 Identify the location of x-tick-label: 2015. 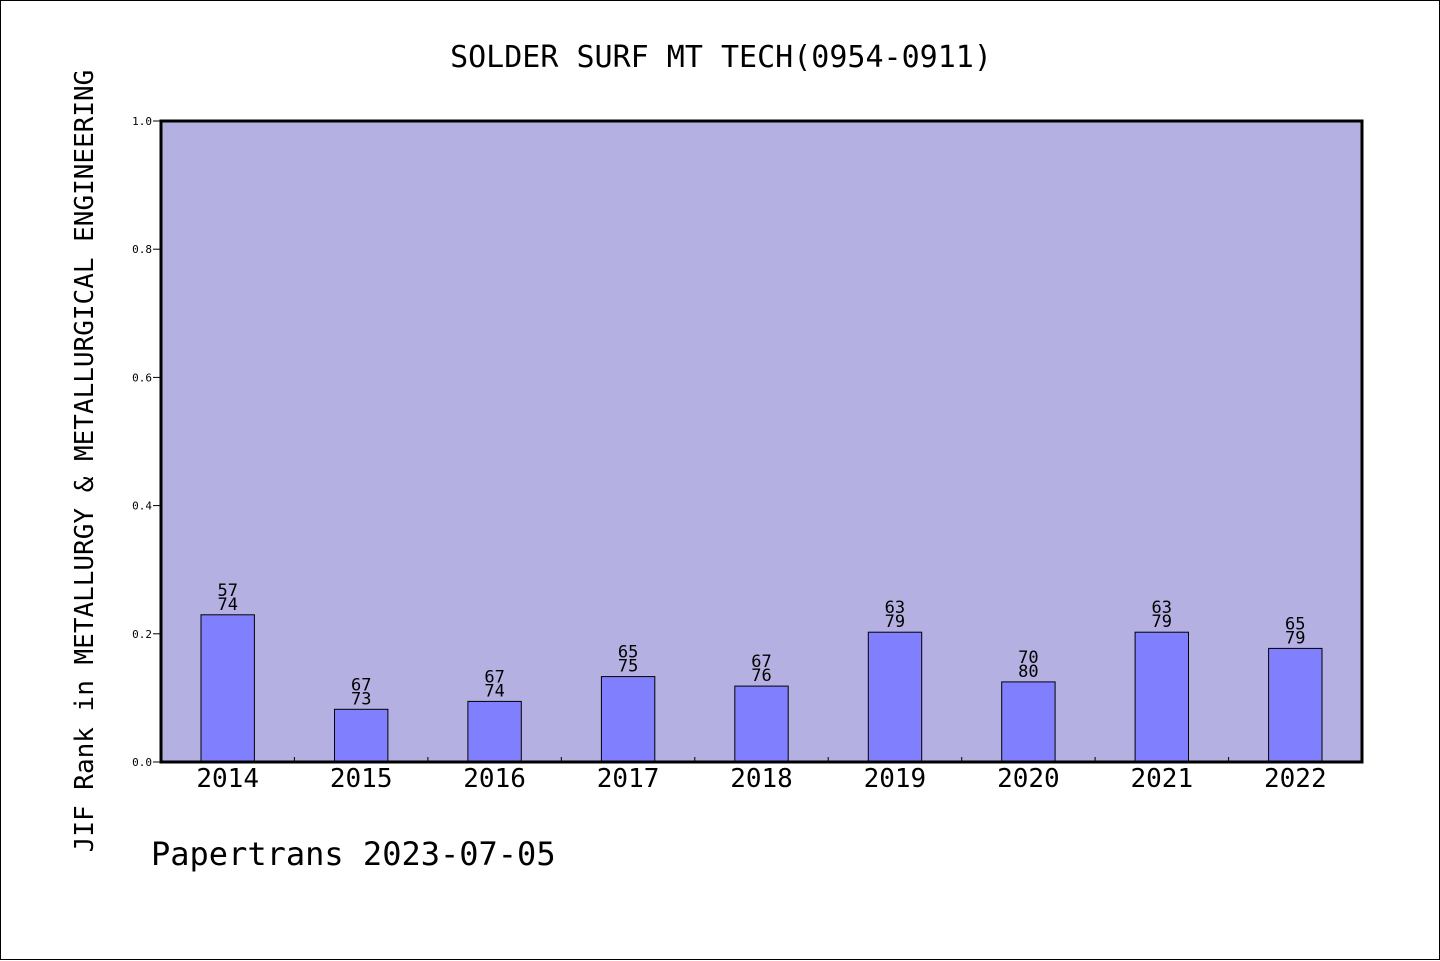
(361, 779).